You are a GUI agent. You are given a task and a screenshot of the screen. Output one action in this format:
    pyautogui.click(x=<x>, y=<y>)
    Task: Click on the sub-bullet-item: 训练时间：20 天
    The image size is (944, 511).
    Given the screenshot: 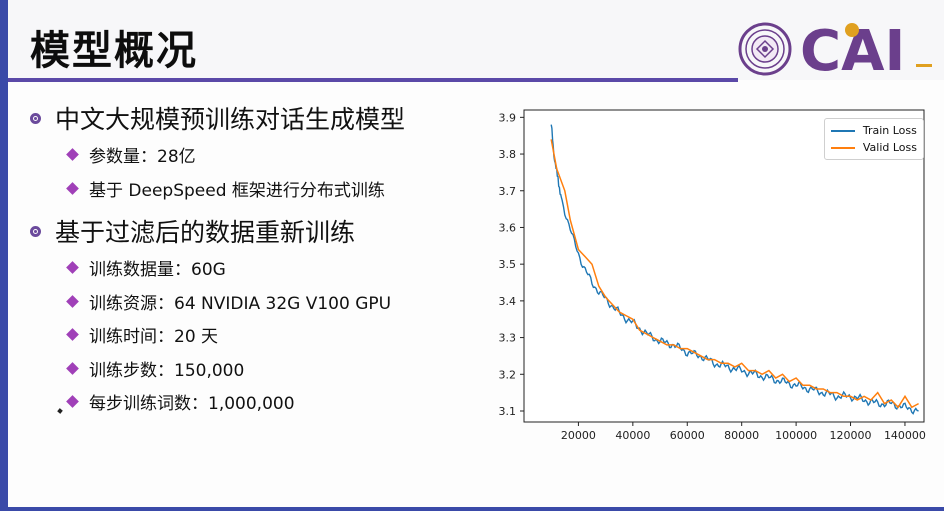 What is the action you would take?
    pyautogui.click(x=255, y=335)
    